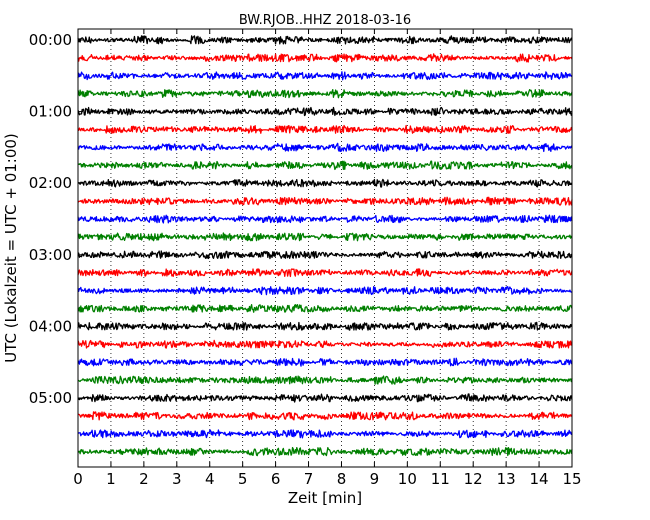  Describe the element at coordinates (407, 479) in the screenshot. I see `x-tick-label: 10` at that location.